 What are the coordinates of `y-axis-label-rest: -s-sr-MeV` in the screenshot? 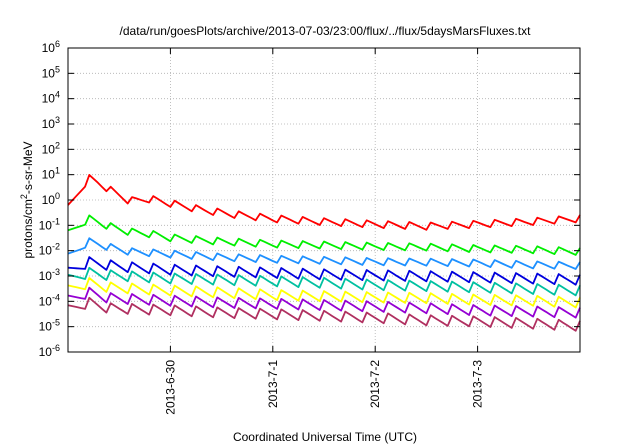 It's located at (28, 167).